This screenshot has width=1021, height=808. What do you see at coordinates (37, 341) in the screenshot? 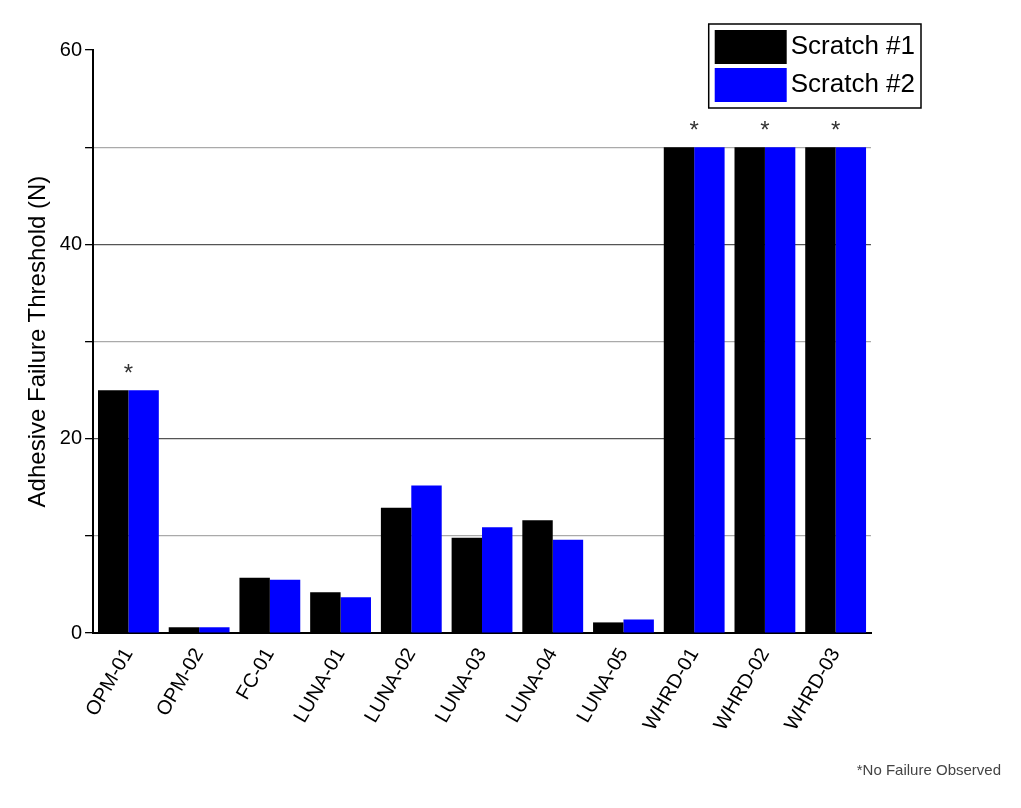
I see `y-axis-title: Adhesive Failure Threshold (N)` at bounding box center [37, 341].